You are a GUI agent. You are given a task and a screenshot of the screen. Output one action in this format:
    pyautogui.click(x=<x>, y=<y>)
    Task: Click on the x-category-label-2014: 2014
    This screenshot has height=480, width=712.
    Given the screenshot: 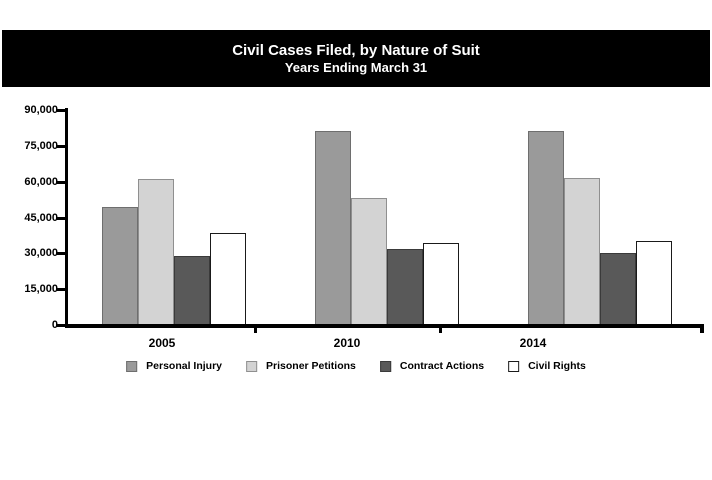 What is the action you would take?
    pyautogui.click(x=533, y=343)
    